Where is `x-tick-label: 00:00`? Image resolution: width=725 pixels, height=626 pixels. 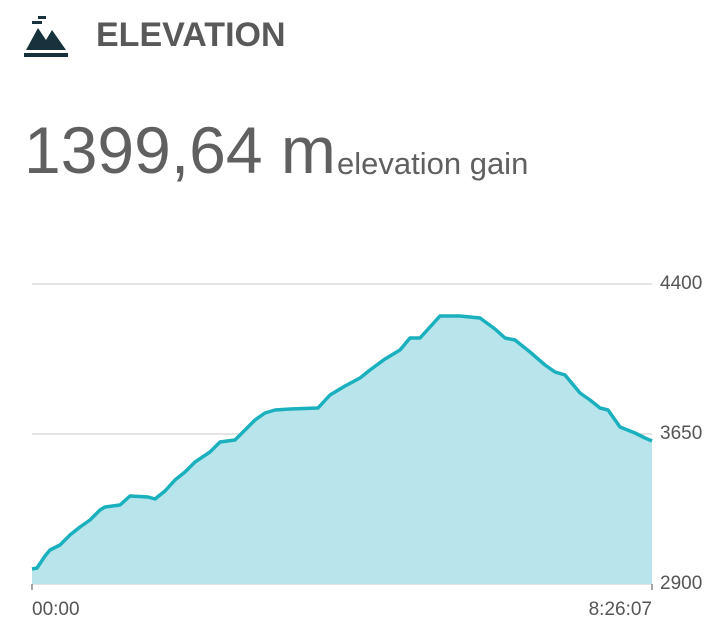
x-tick-label: 00:00 is located at coordinates (56, 609).